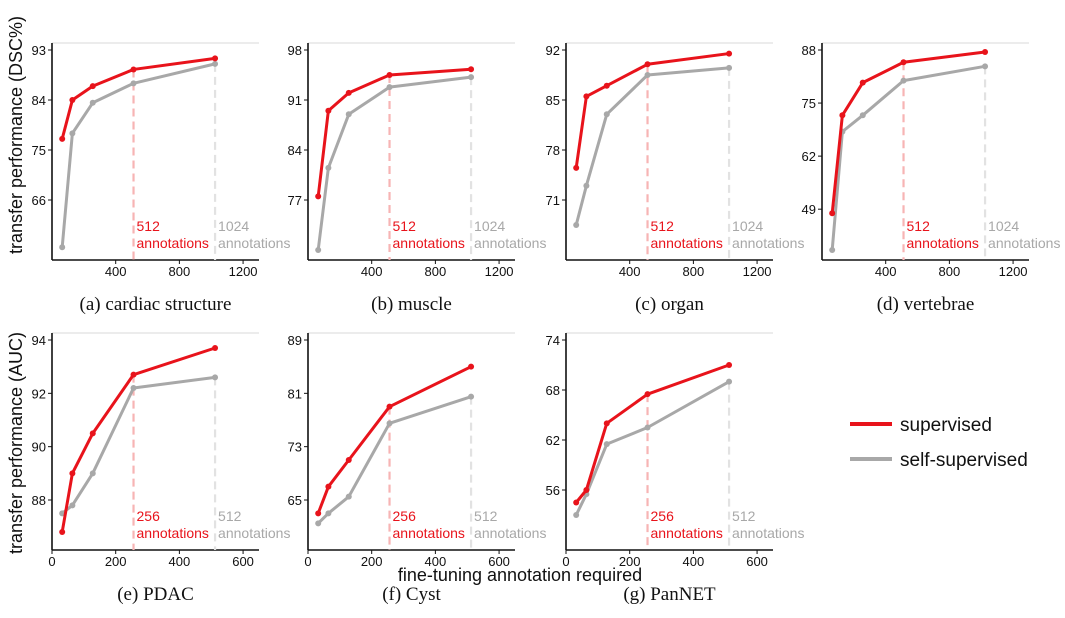  Describe the element at coordinates (295, 200) in the screenshot. I see `y-tick-label: 77` at that location.